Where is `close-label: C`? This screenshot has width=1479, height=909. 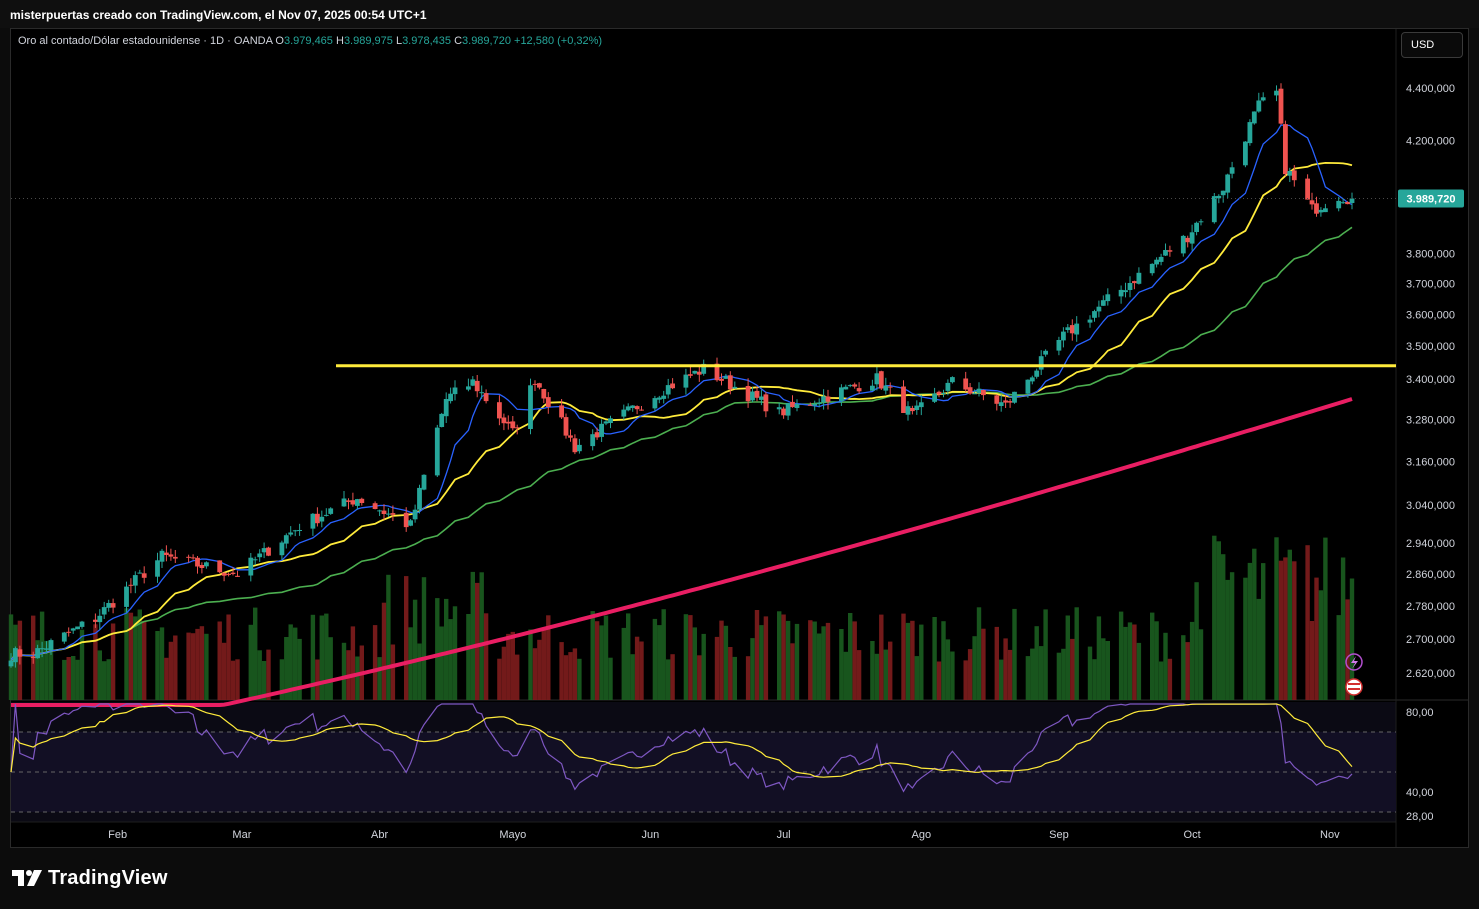
close-label: C is located at coordinates (458, 41).